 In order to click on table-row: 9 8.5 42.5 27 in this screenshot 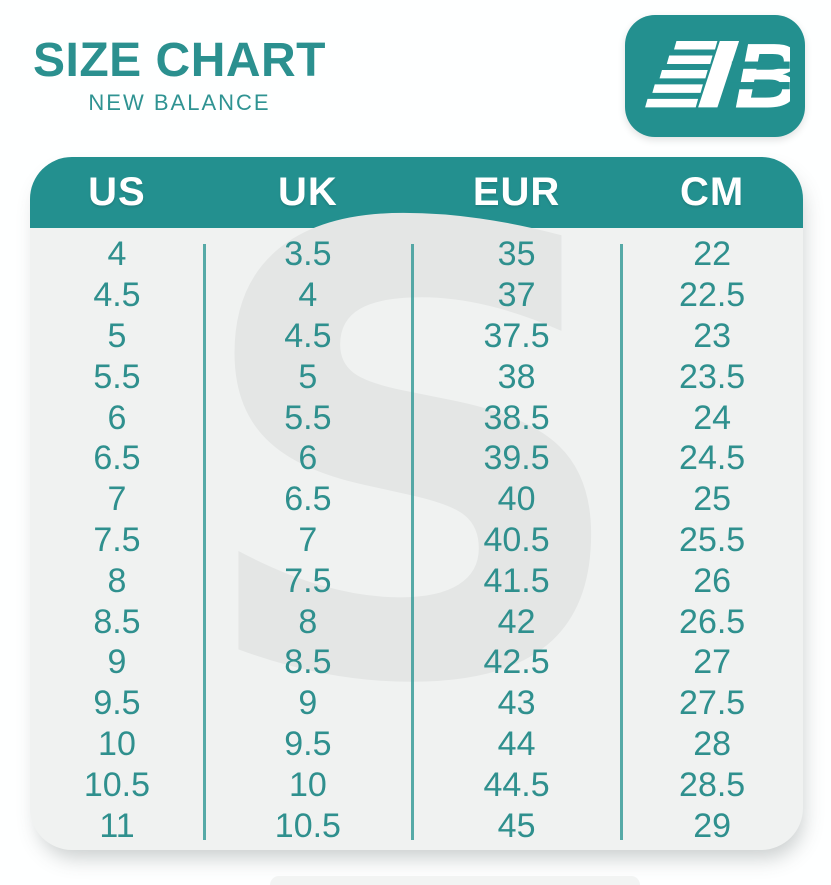, I will do `click(416, 662)`.